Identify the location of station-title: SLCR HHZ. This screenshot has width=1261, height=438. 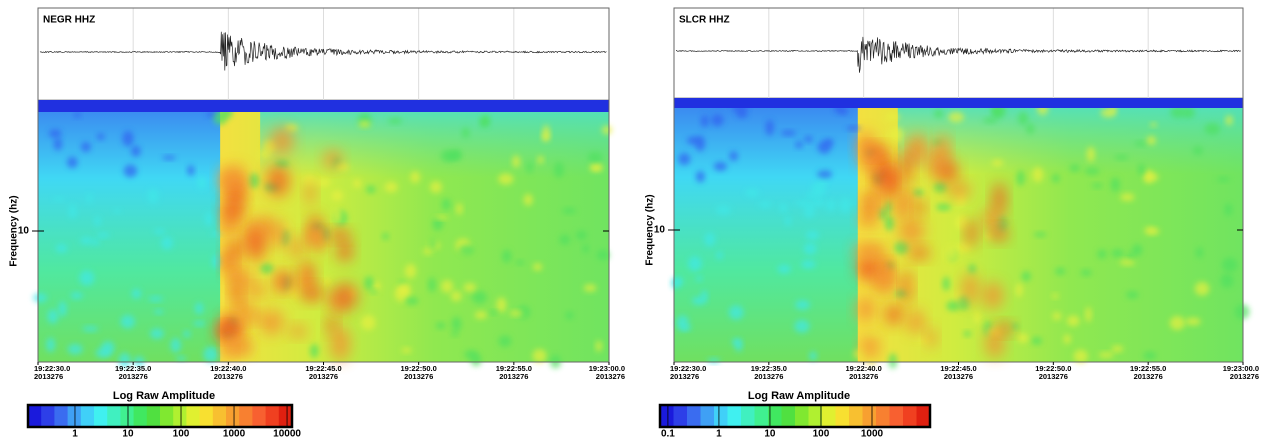
(704, 20).